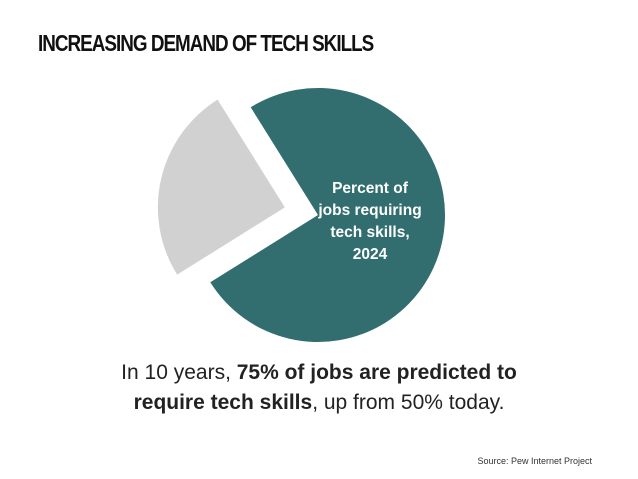 The image size is (638, 479). I want to click on source: Source: Pew Internet Project, so click(534, 461).